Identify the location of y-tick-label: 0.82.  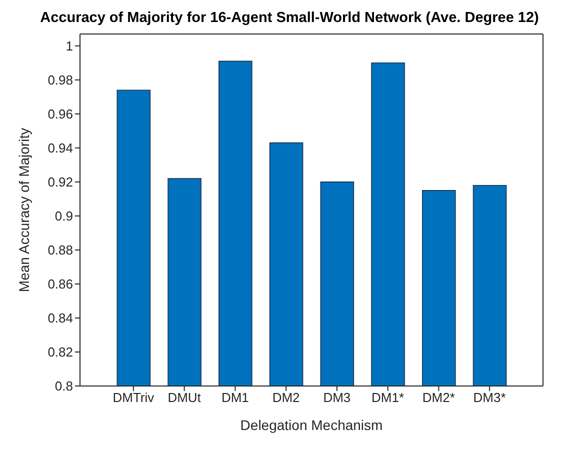
(60, 352).